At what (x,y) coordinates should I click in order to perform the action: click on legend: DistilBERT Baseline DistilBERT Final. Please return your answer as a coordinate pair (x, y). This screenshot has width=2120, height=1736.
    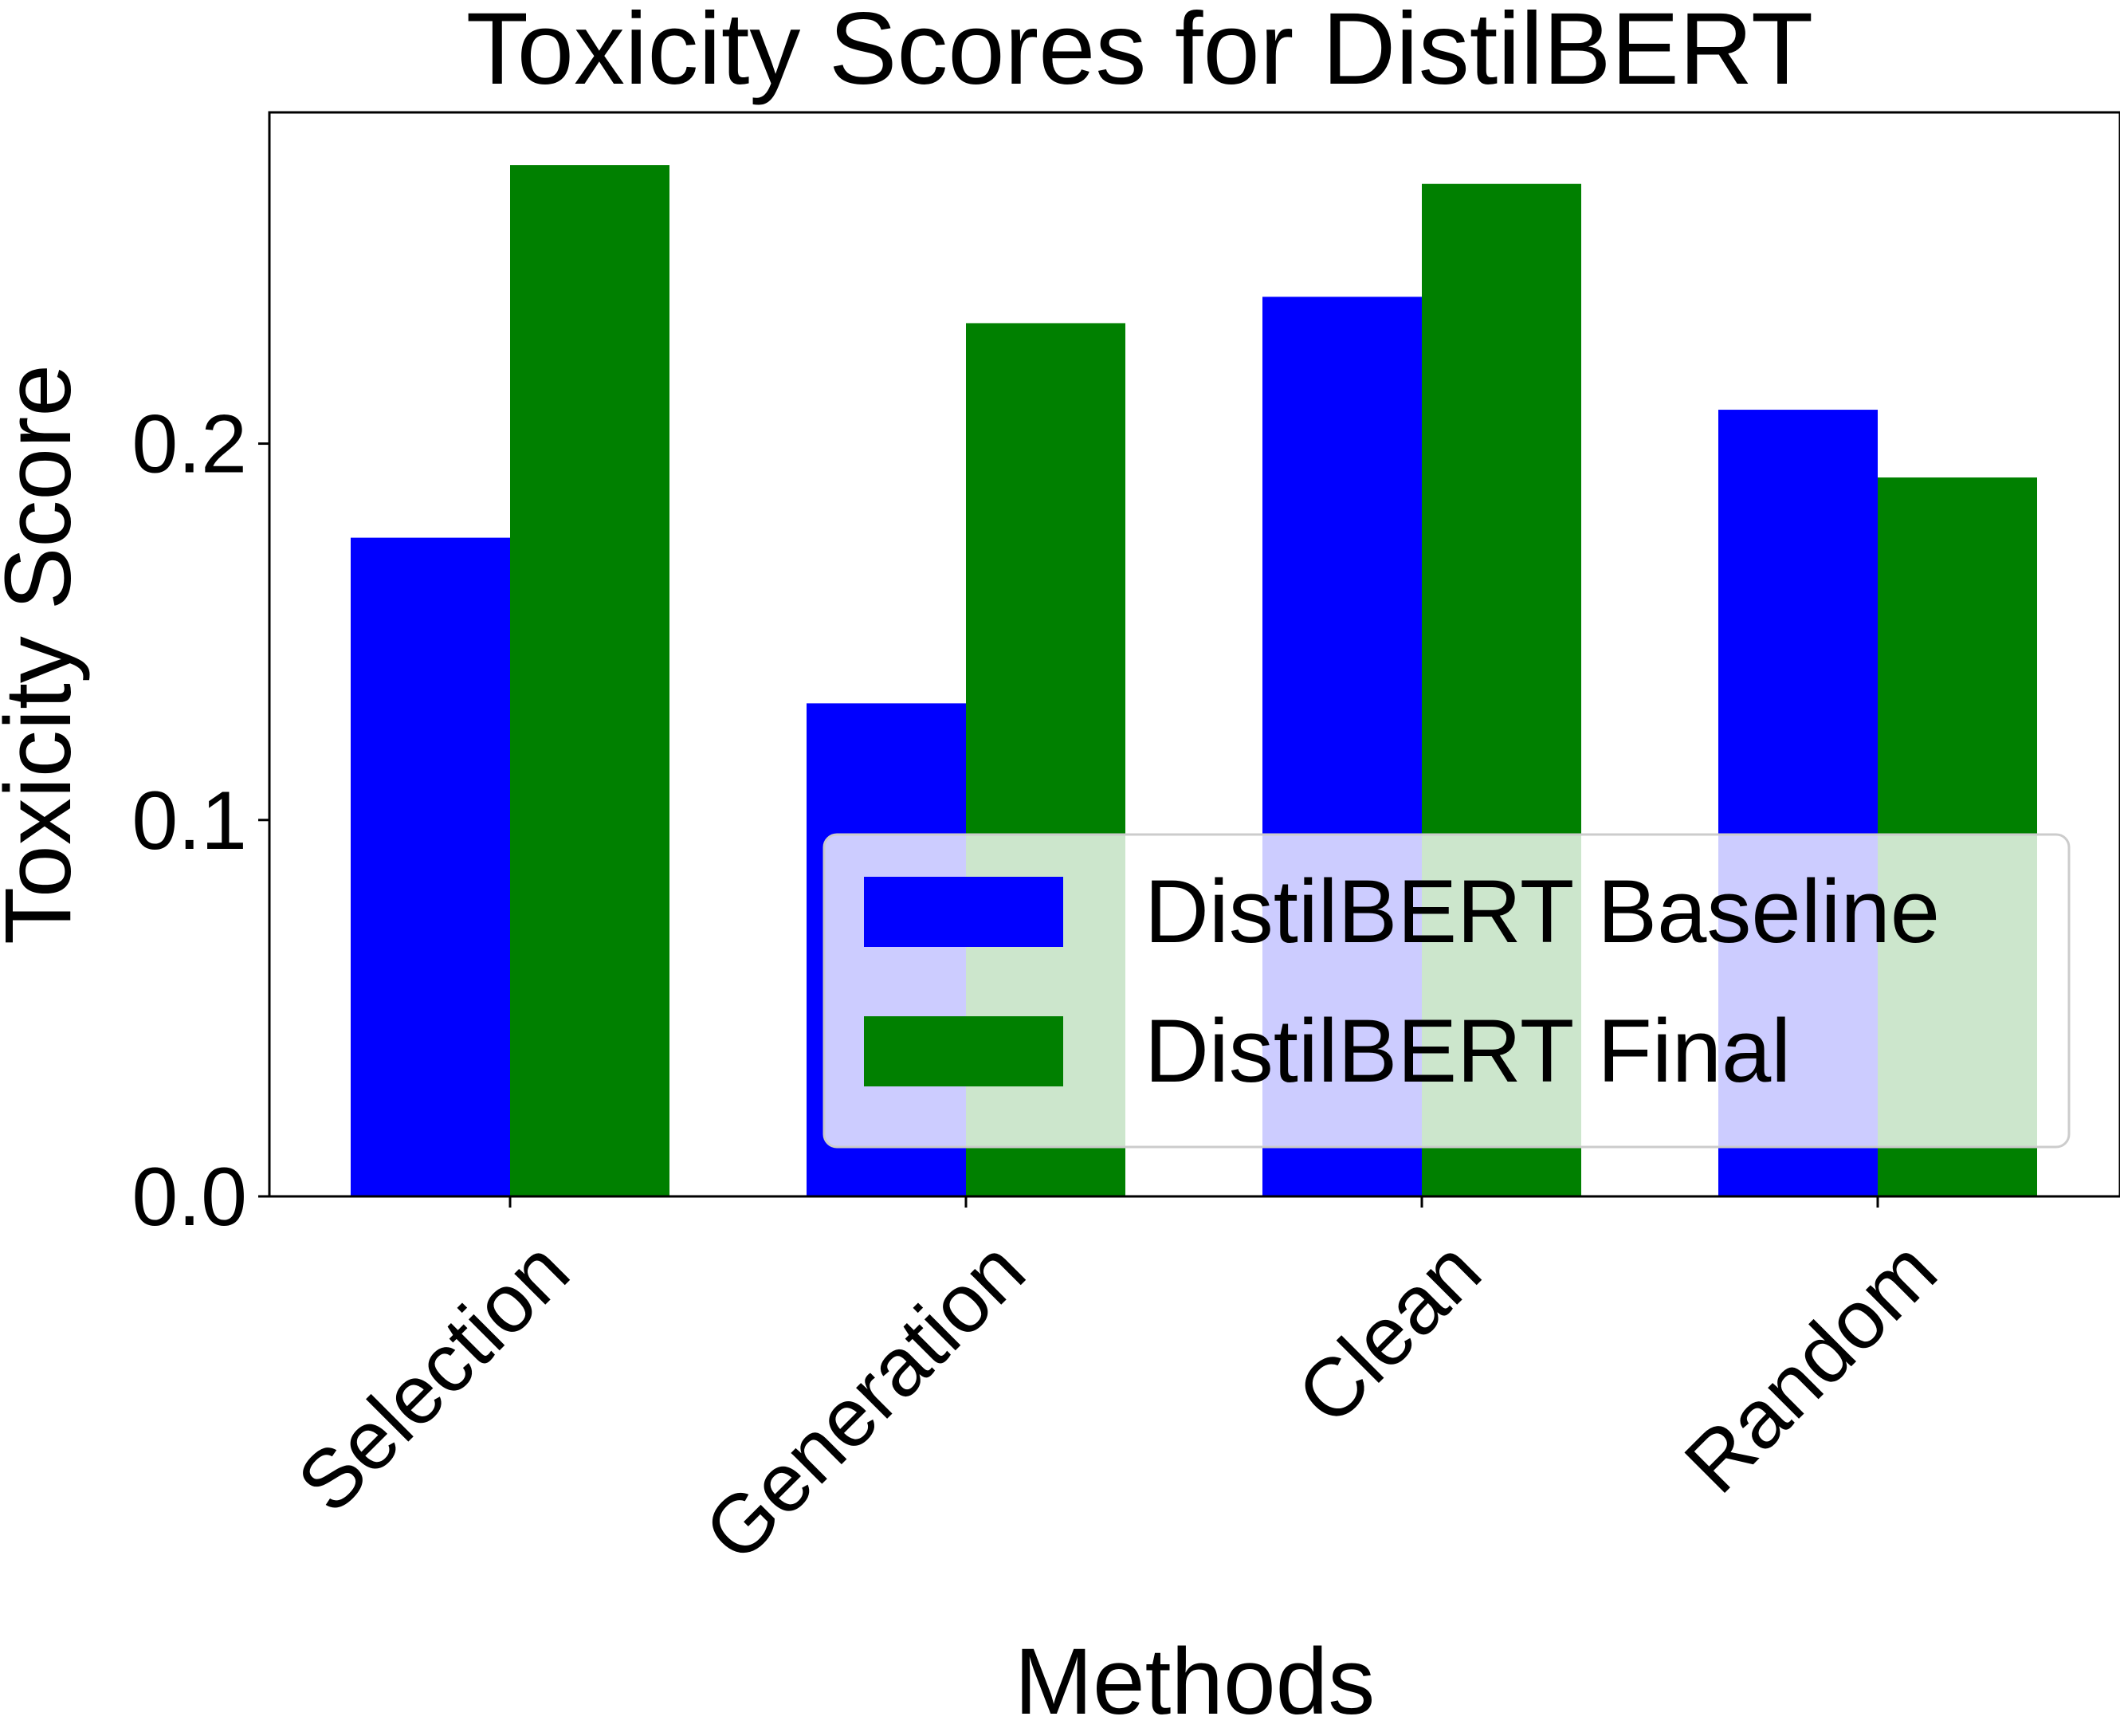
    Looking at the image, I should click on (1446, 991).